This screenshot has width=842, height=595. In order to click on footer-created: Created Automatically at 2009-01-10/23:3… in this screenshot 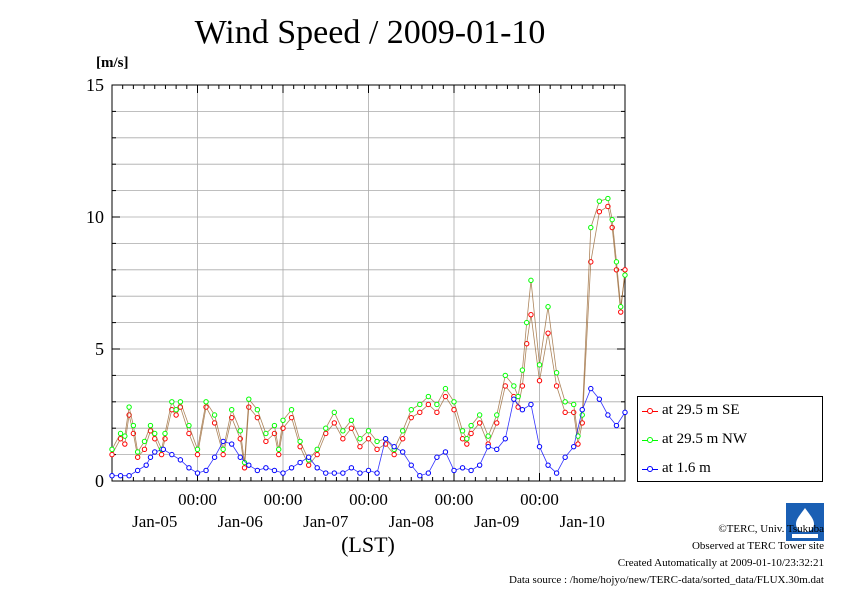, I will do `click(720, 563)`.